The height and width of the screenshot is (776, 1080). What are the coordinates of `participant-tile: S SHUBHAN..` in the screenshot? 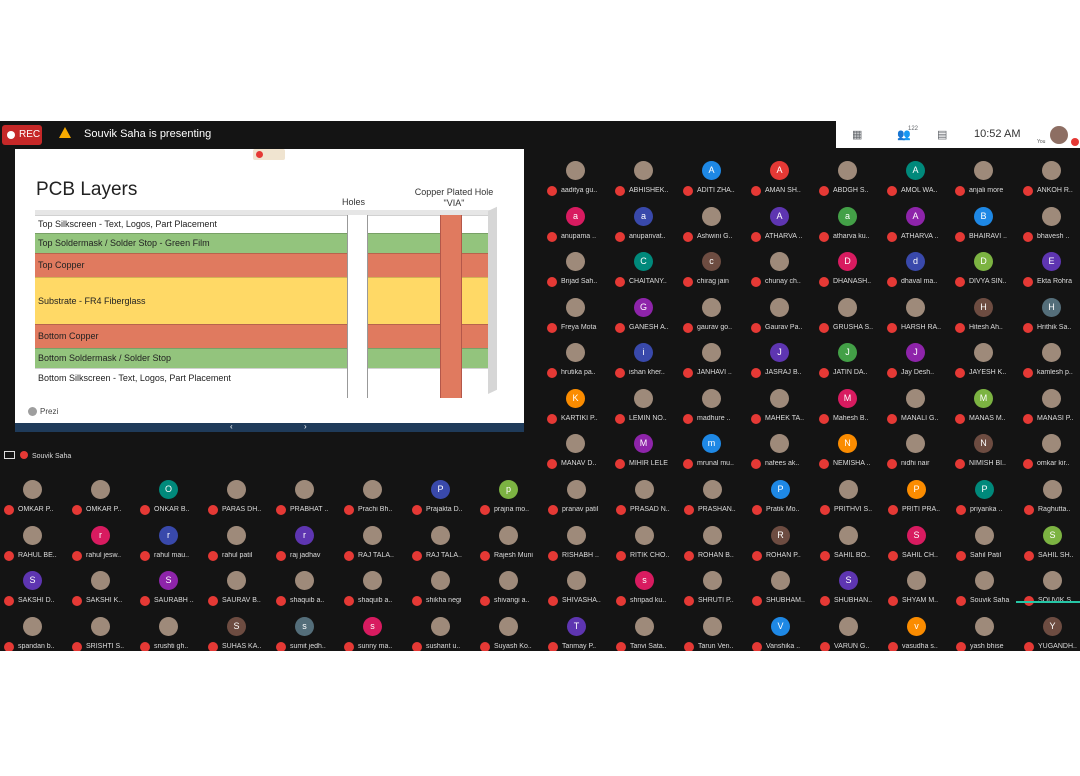 It's located at (848, 591).